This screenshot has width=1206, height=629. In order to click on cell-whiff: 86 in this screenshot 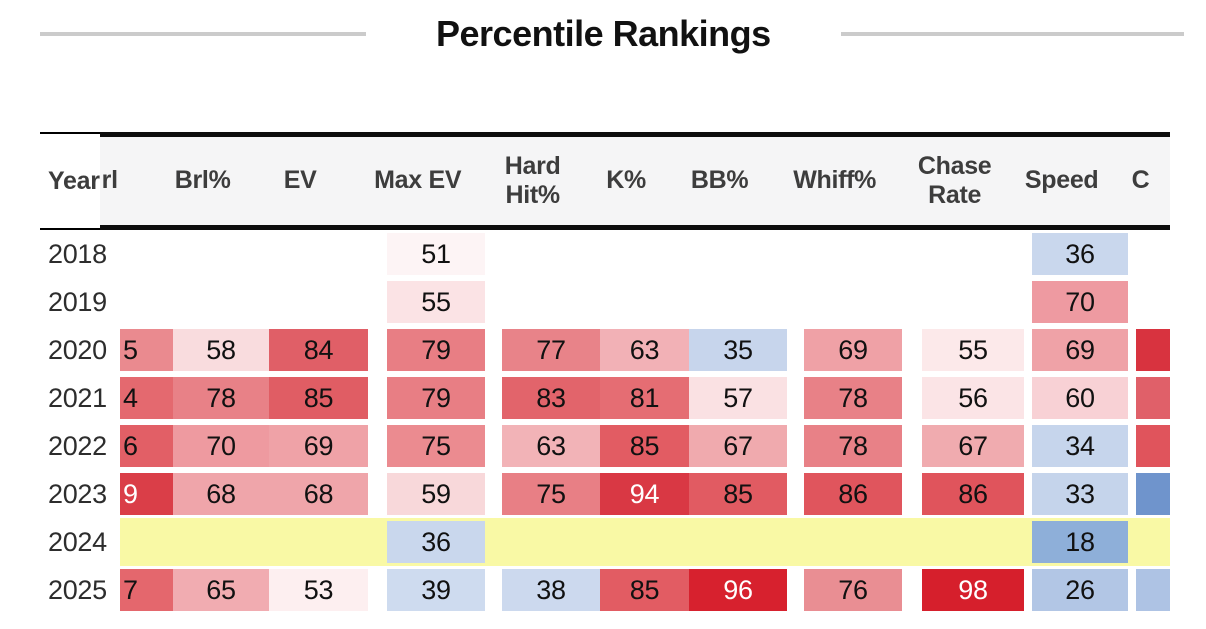, I will do `click(853, 494)`.